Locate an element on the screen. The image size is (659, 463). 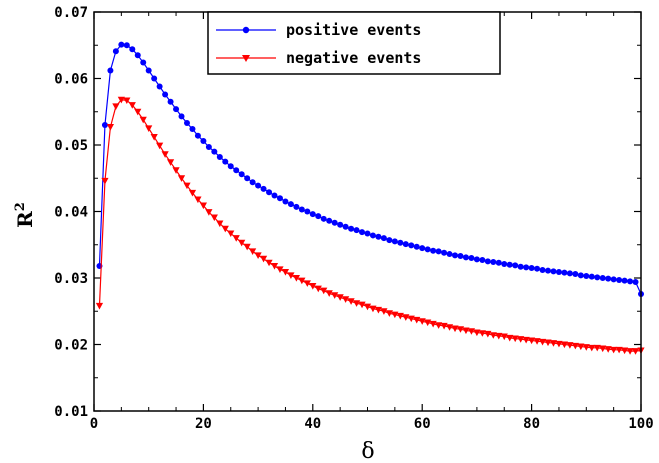
legend-marker-negative is located at coordinates (246, 58).